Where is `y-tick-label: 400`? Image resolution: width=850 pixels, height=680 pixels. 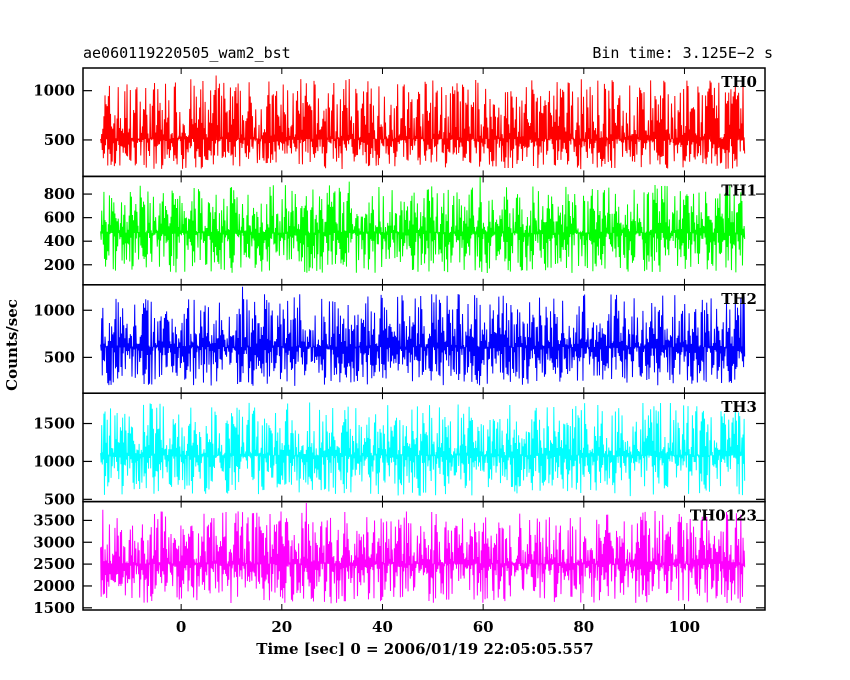
y-tick-label: 400 is located at coordinates (59, 241).